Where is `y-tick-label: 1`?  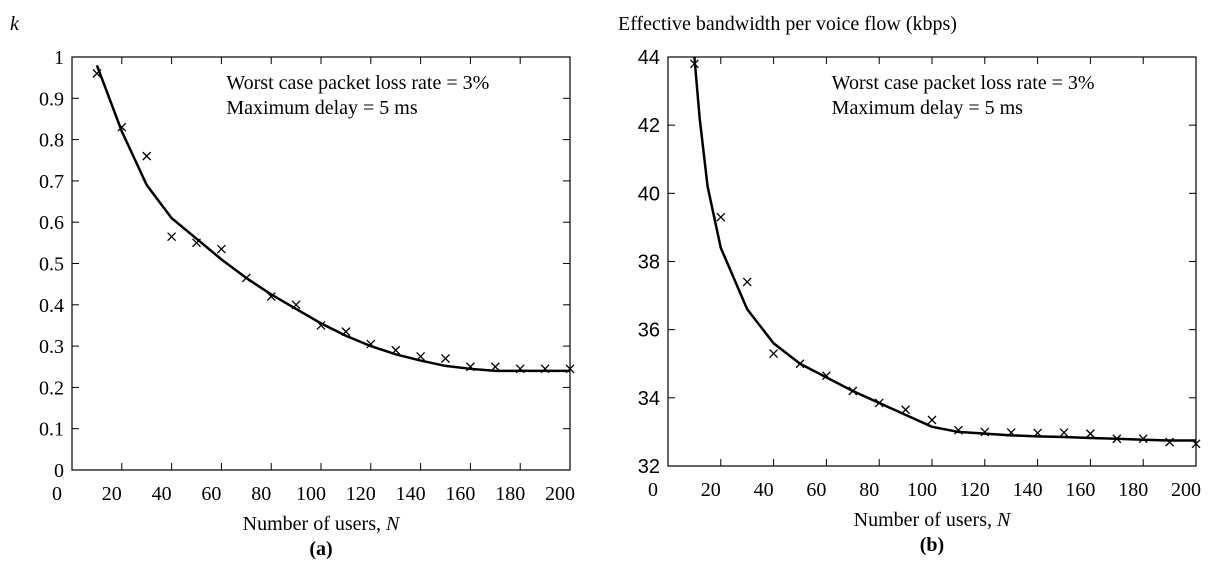 y-tick-label: 1 is located at coordinates (59, 58).